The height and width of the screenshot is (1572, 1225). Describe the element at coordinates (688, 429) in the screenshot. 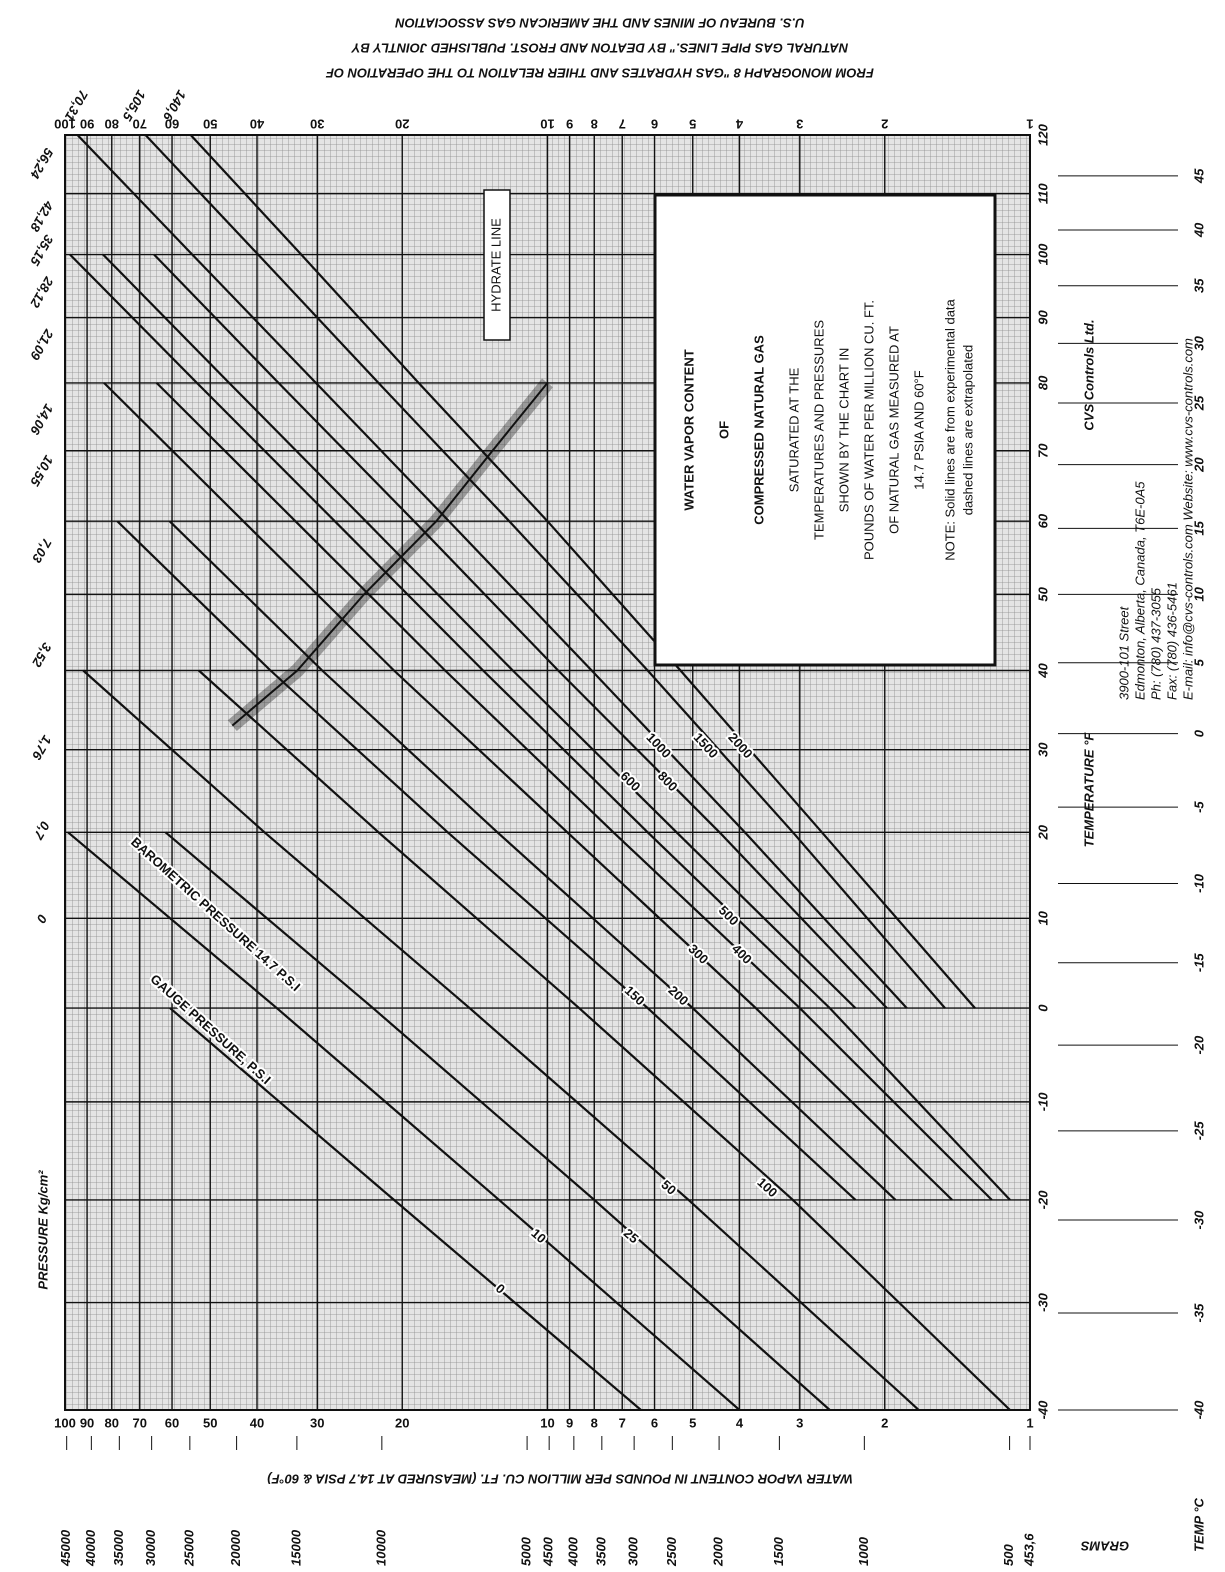

I see `box-title: WATER VAPOR CONTENT` at that location.